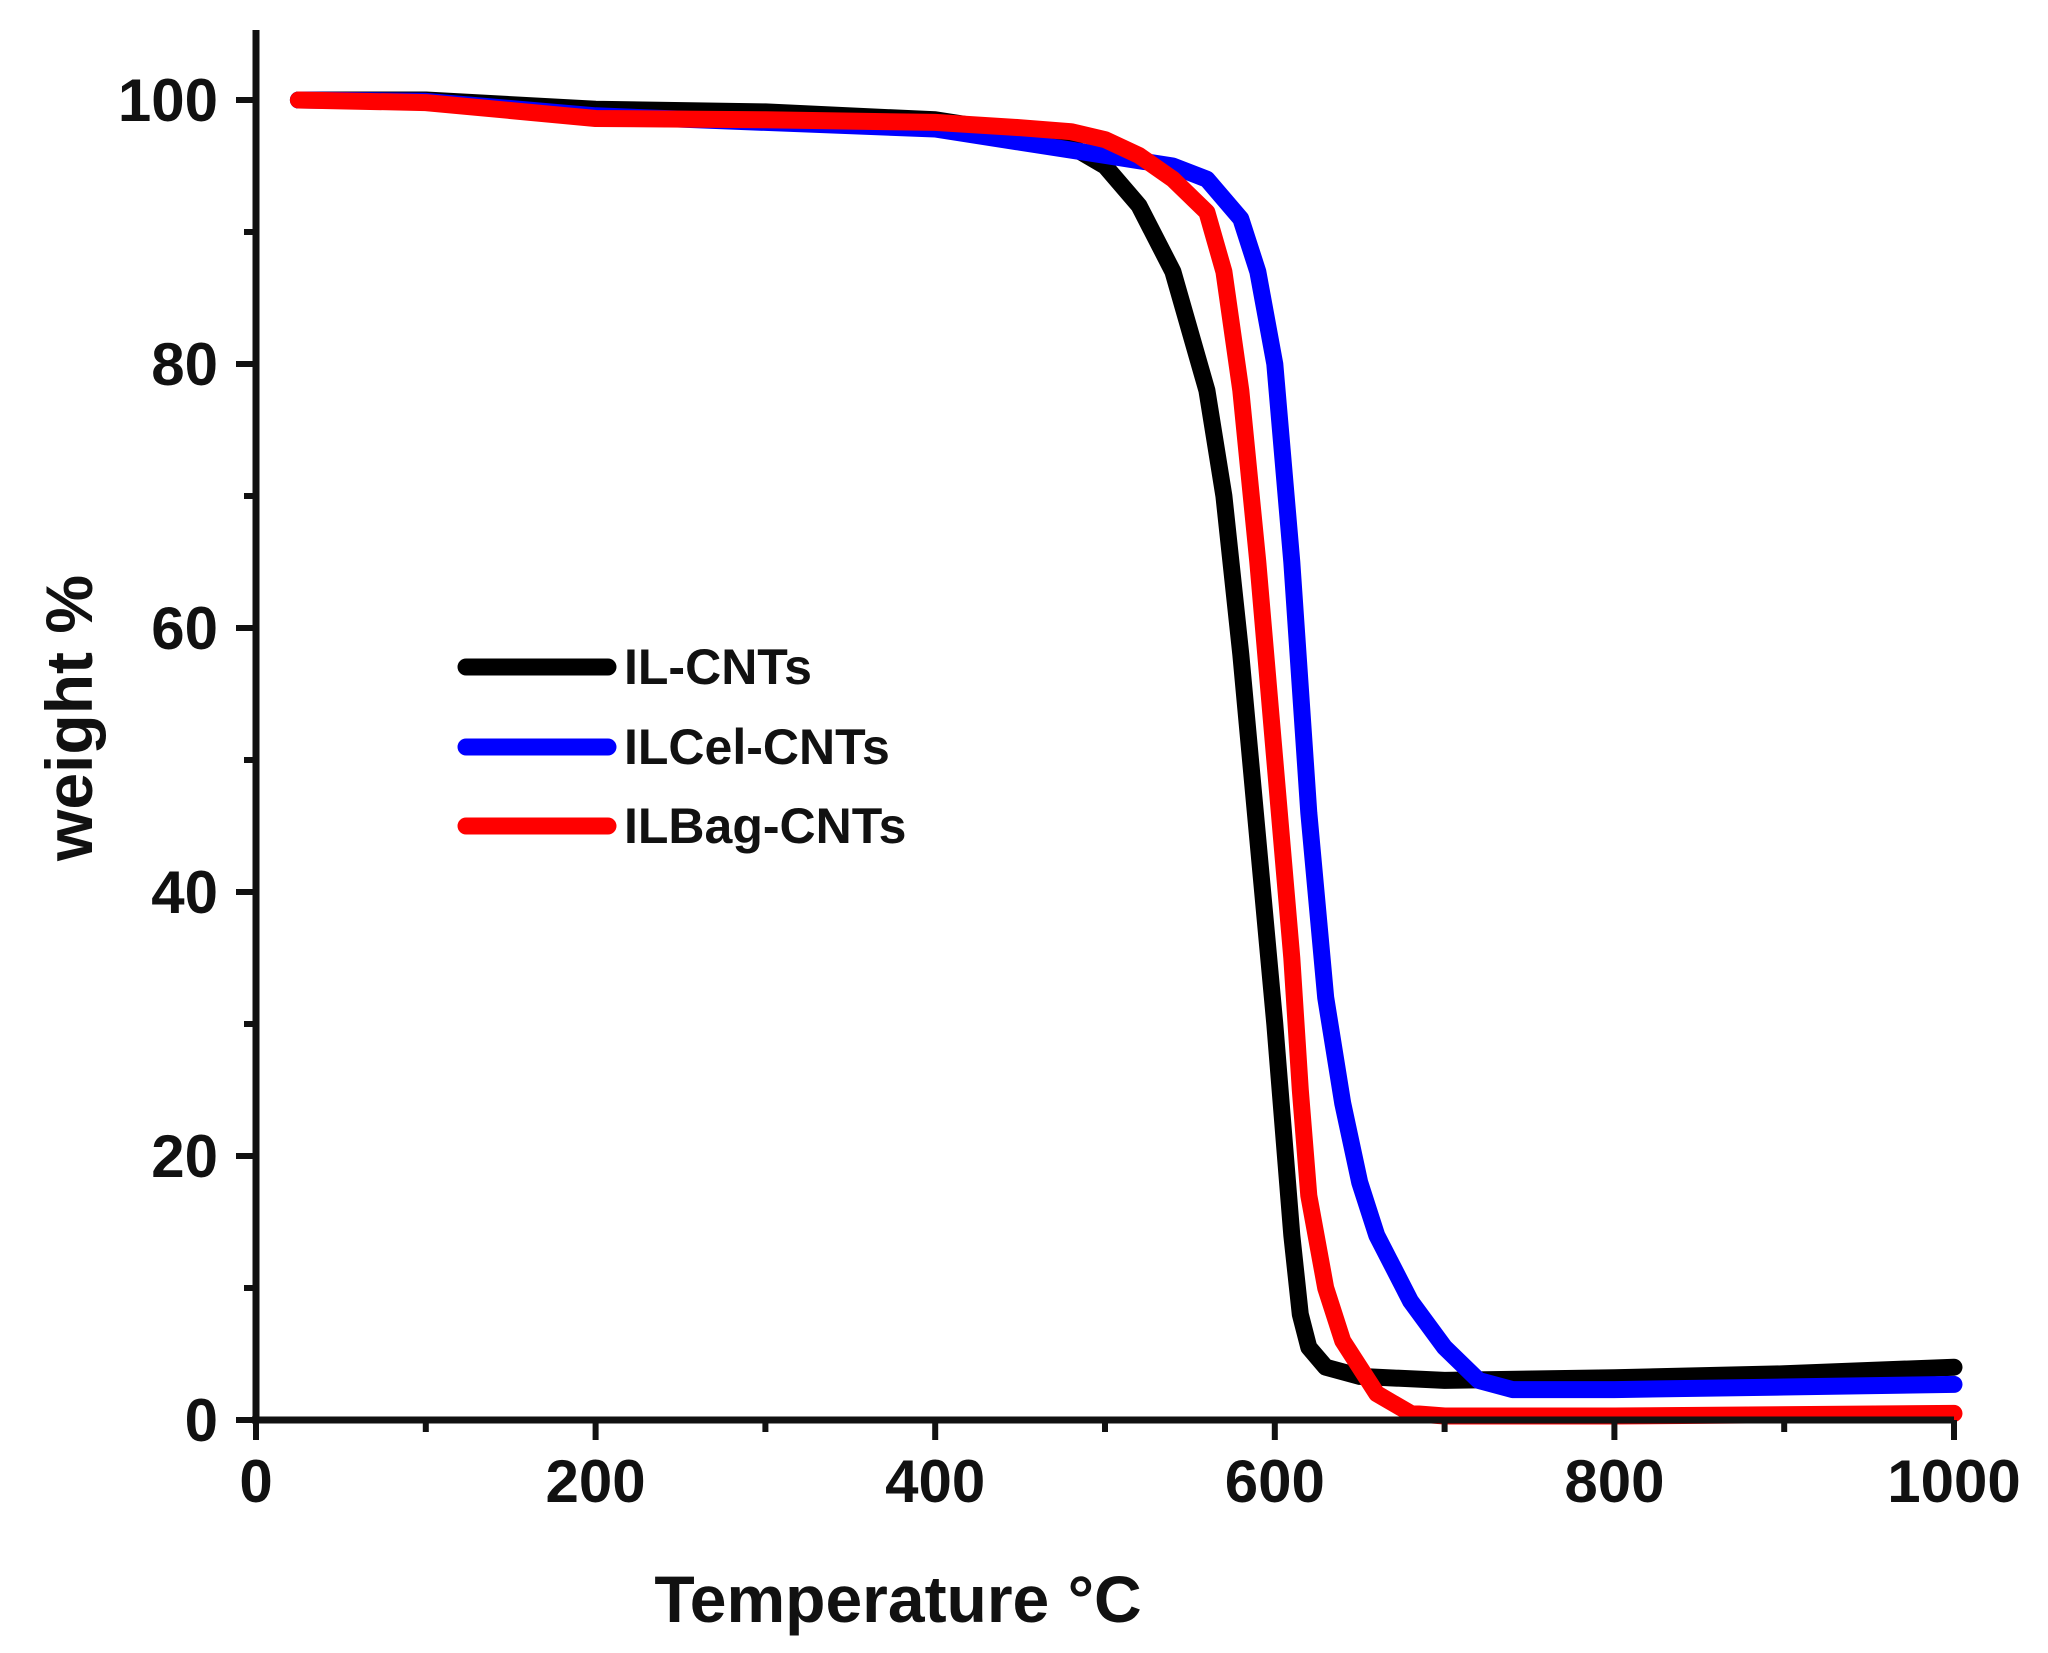 This screenshot has height=1653, width=2048. I want to click on y-tick-label: 40, so click(184, 892).